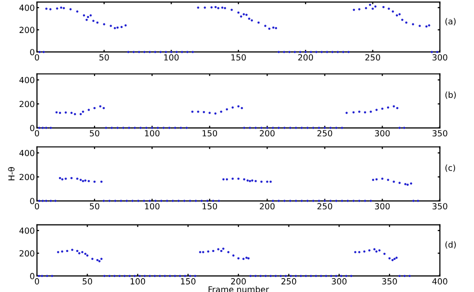  Describe the element at coordinates (11, 173) in the screenshot. I see `y-axis-title: H-θ` at that location.